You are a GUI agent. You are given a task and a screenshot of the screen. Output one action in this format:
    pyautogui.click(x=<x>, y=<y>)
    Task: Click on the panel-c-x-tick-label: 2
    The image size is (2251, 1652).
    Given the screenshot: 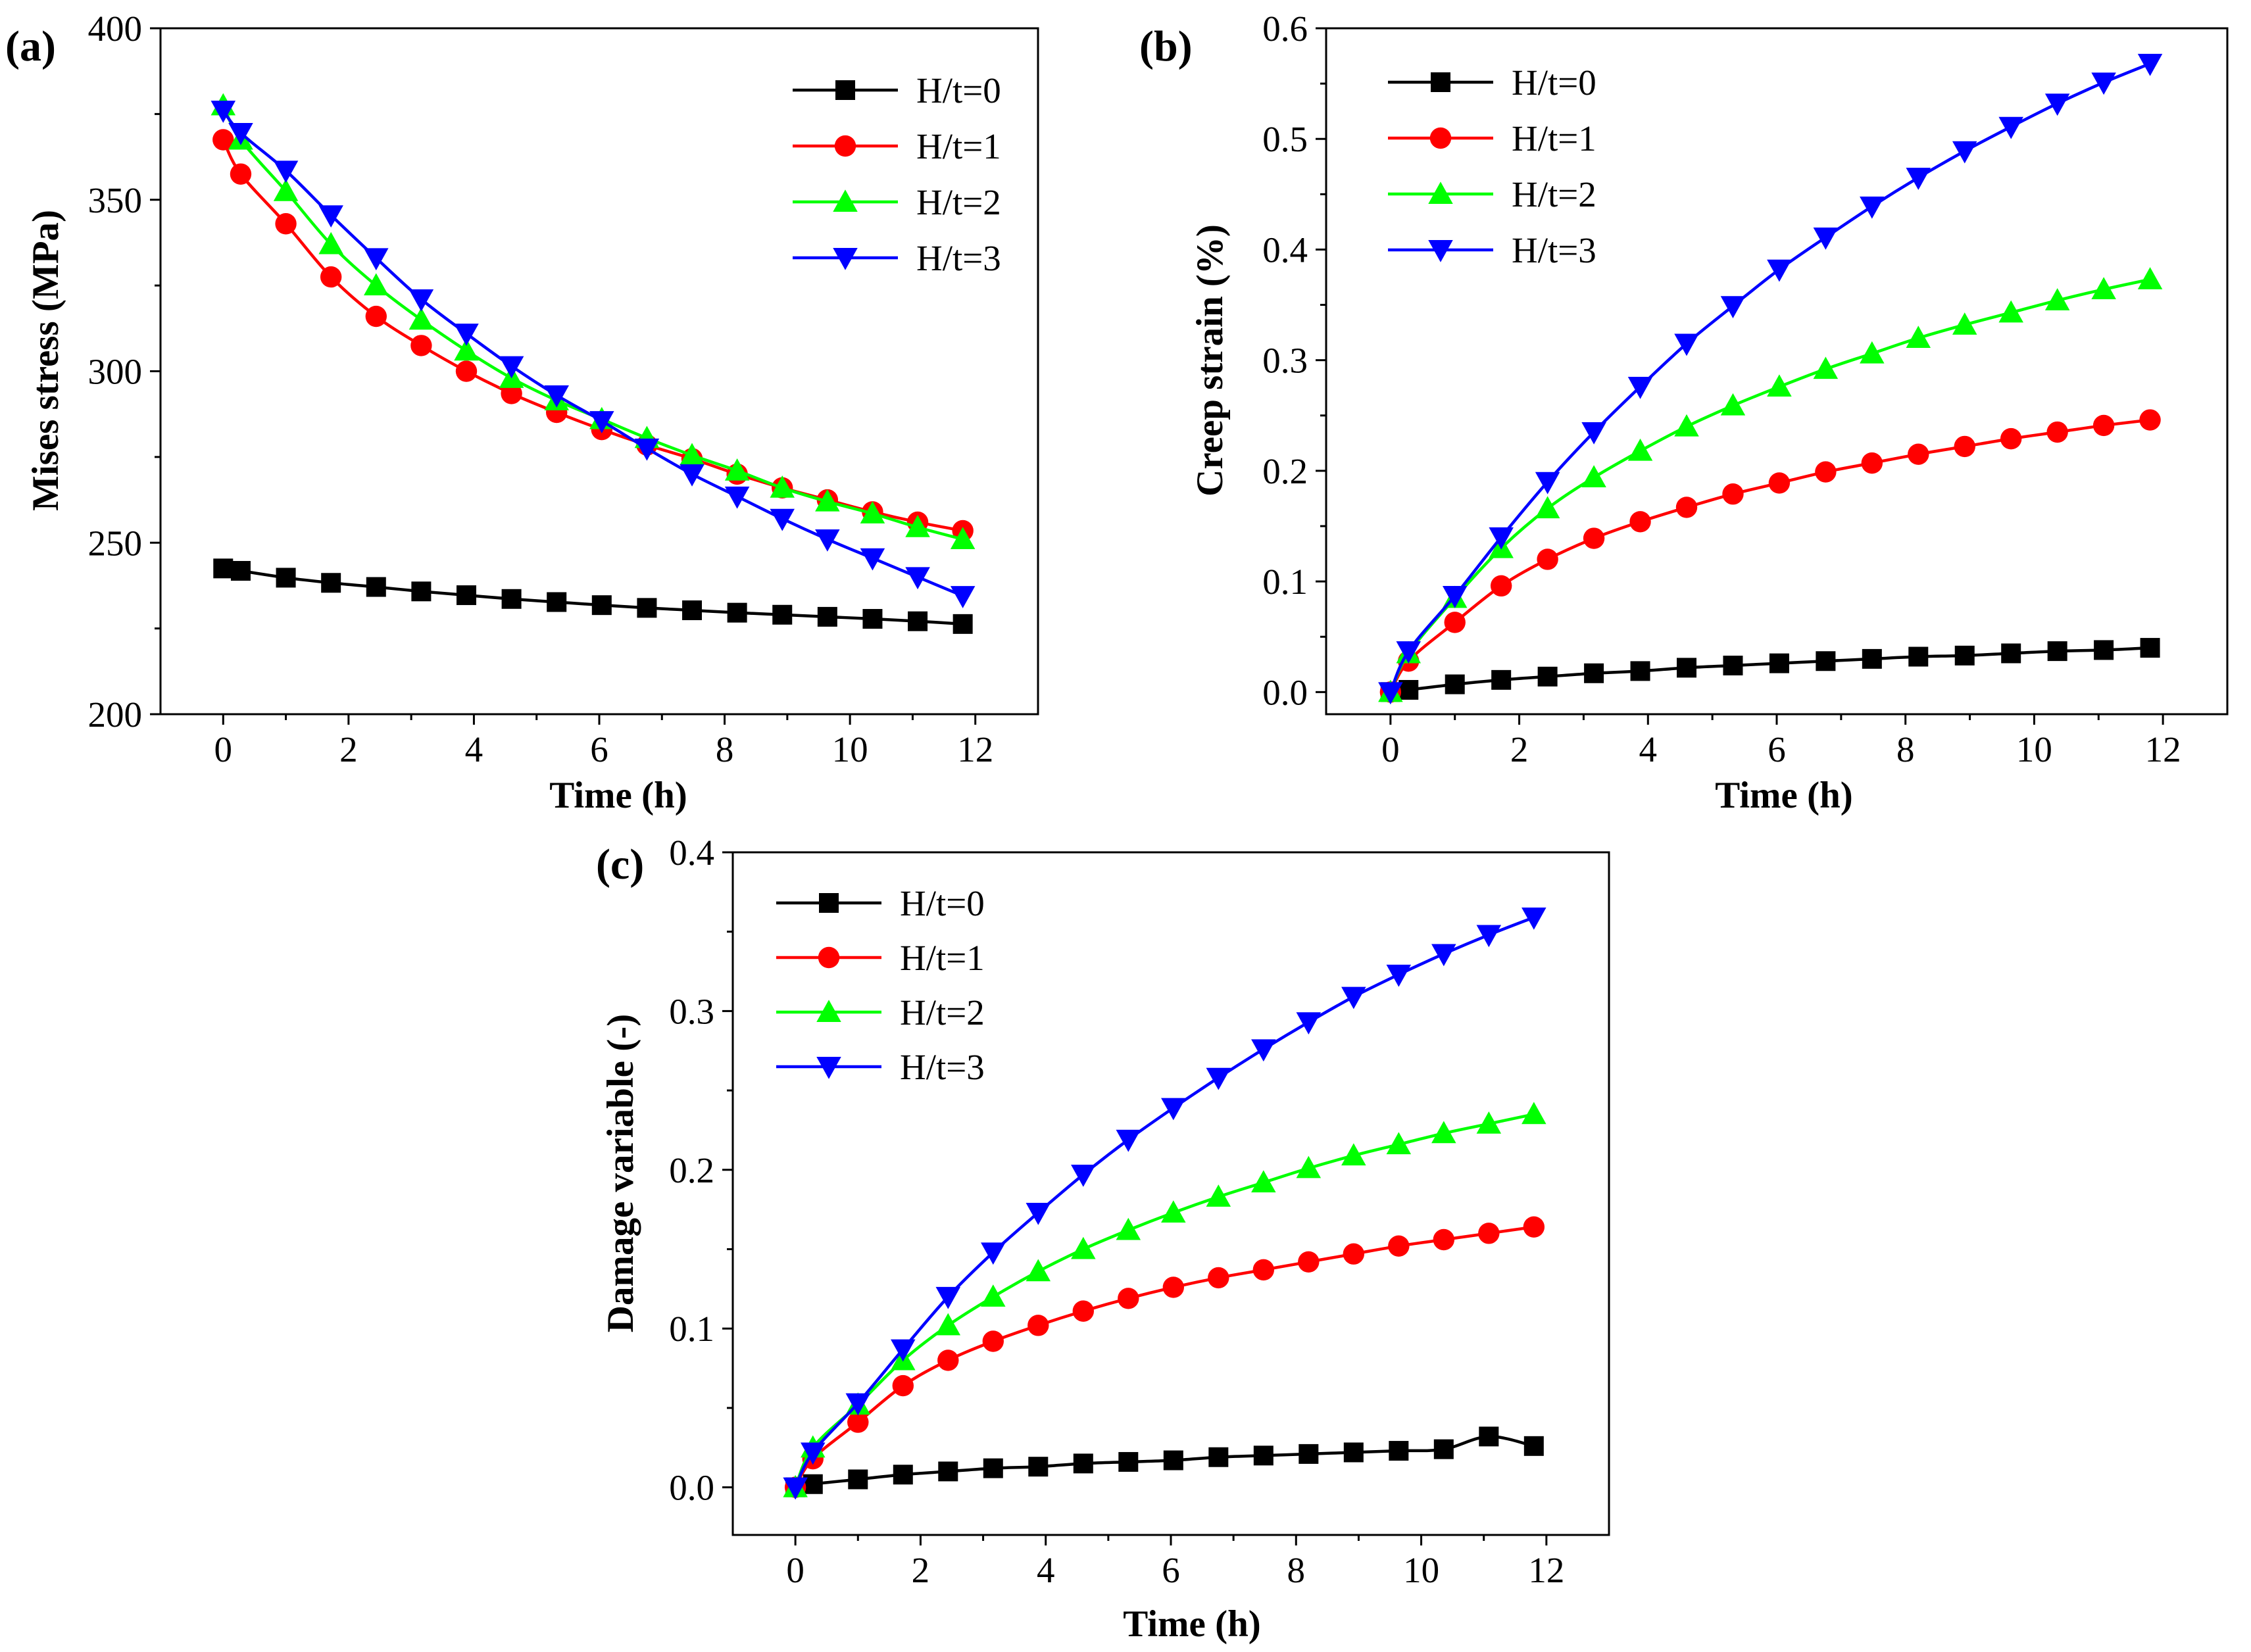 What is the action you would take?
    pyautogui.click(x=921, y=1570)
    